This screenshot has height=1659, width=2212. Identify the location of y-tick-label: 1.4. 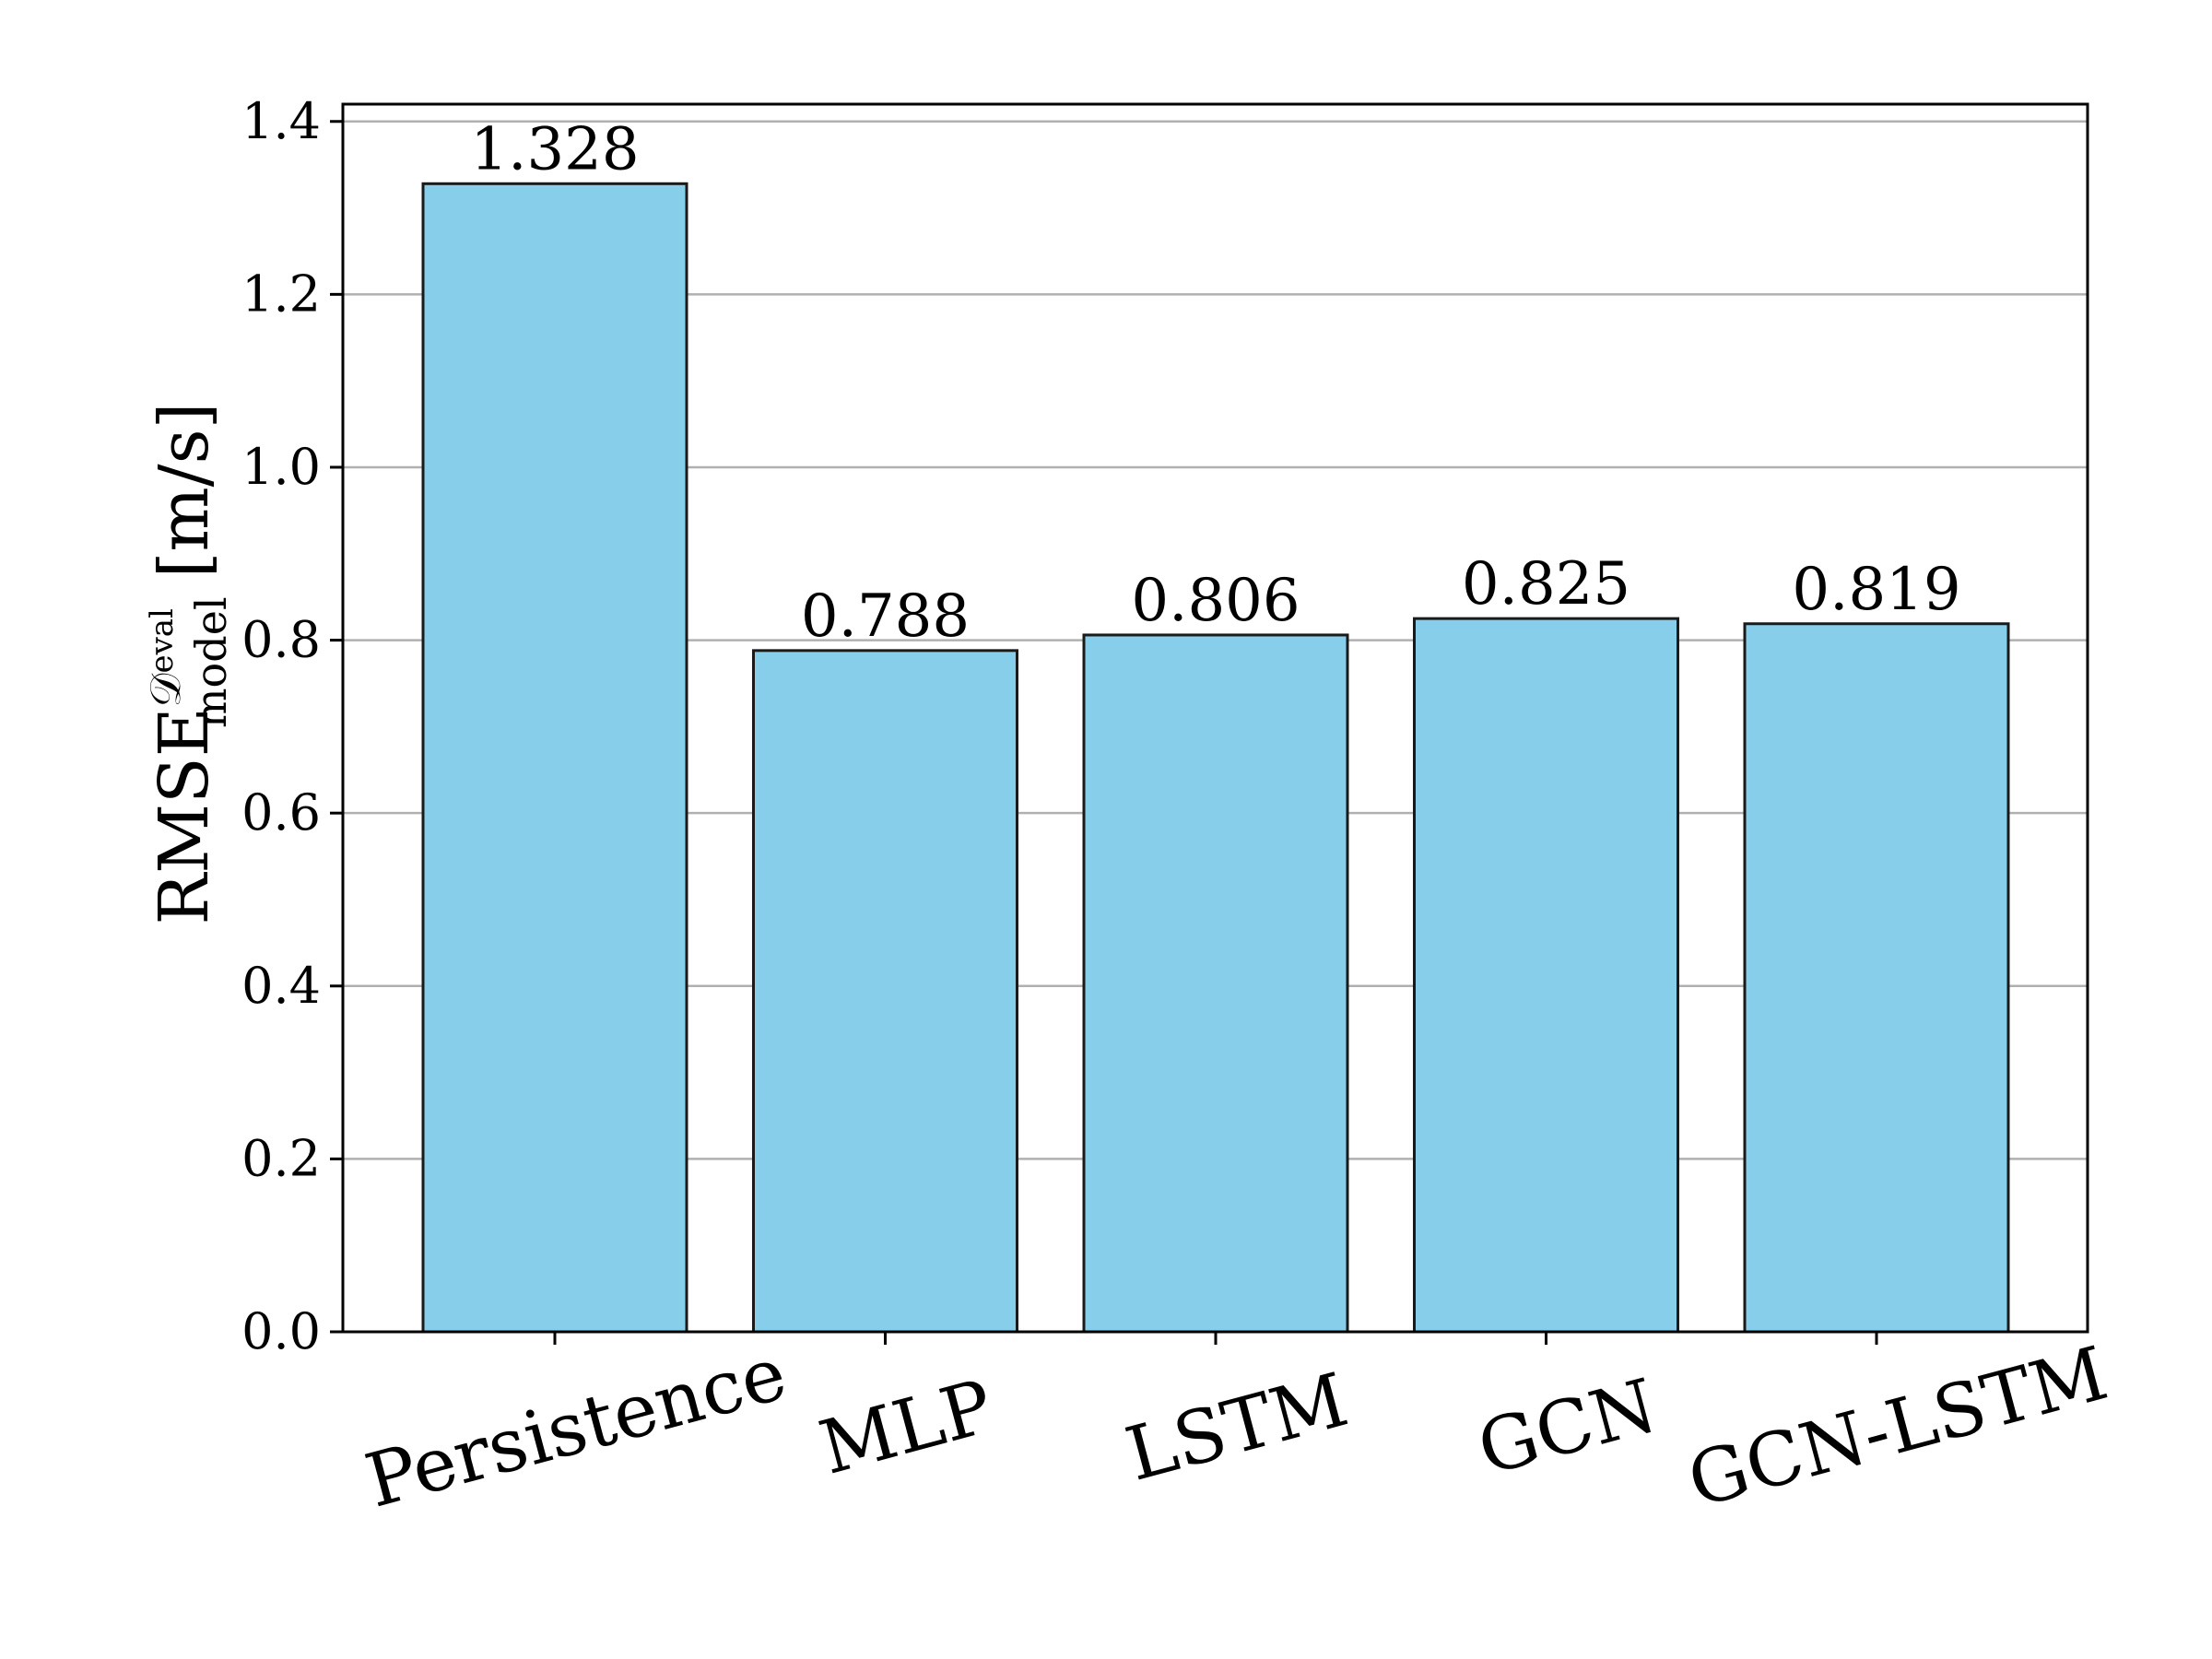
(281, 121).